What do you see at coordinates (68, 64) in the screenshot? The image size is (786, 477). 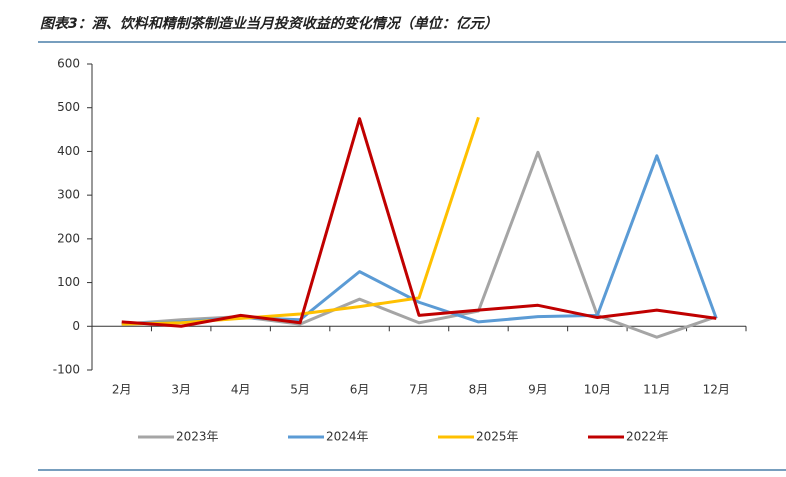 I see `y-tick-label: 600` at bounding box center [68, 64].